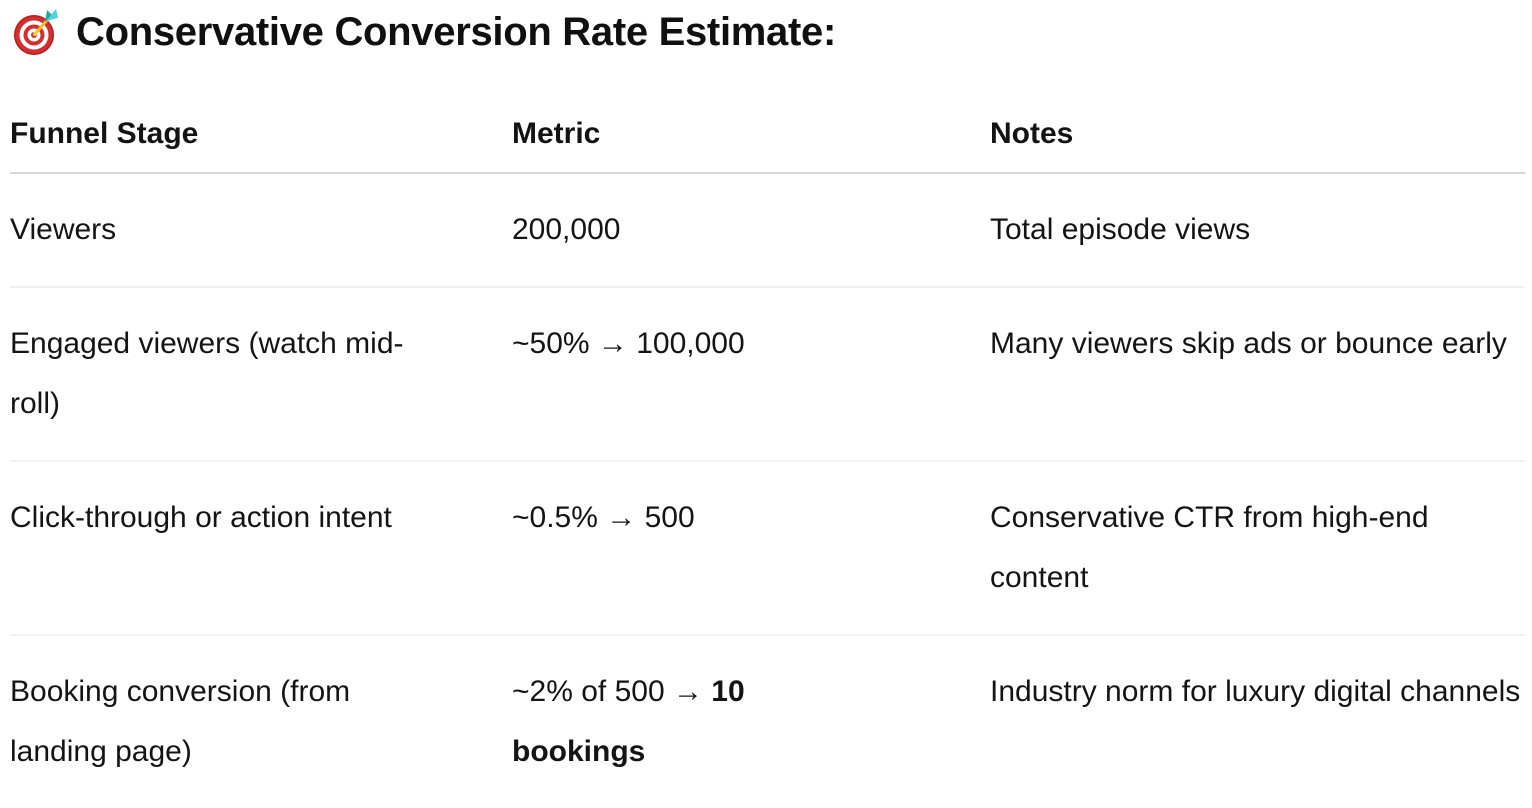  What do you see at coordinates (456, 32) in the screenshot?
I see `page-title-text: Conservative Conversion Rate Estimate:` at bounding box center [456, 32].